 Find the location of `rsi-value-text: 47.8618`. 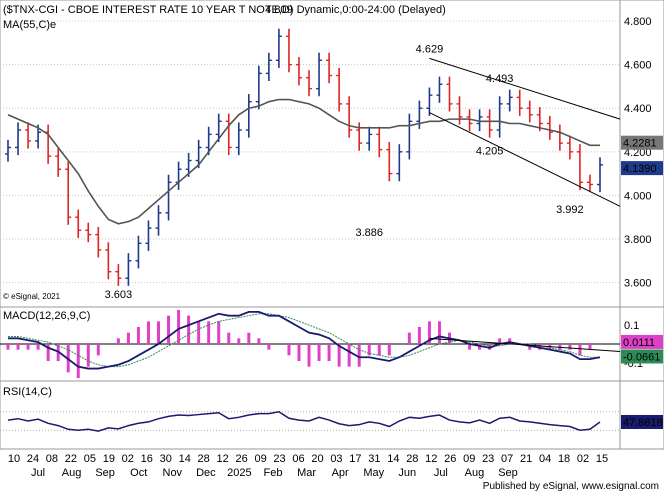

rsi-value-text: 47.8618 is located at coordinates (643, 423).